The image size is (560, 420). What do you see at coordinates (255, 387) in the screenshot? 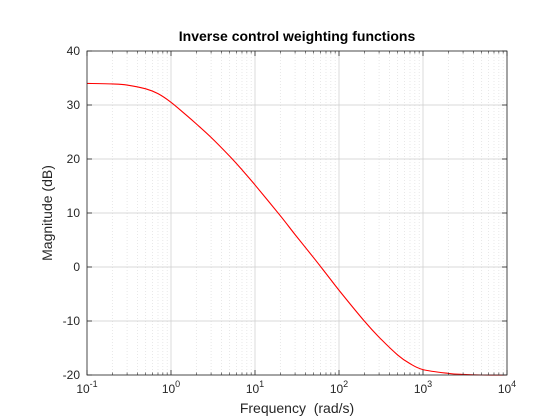
I see `x-tick-label: 10¹` at bounding box center [255, 387].